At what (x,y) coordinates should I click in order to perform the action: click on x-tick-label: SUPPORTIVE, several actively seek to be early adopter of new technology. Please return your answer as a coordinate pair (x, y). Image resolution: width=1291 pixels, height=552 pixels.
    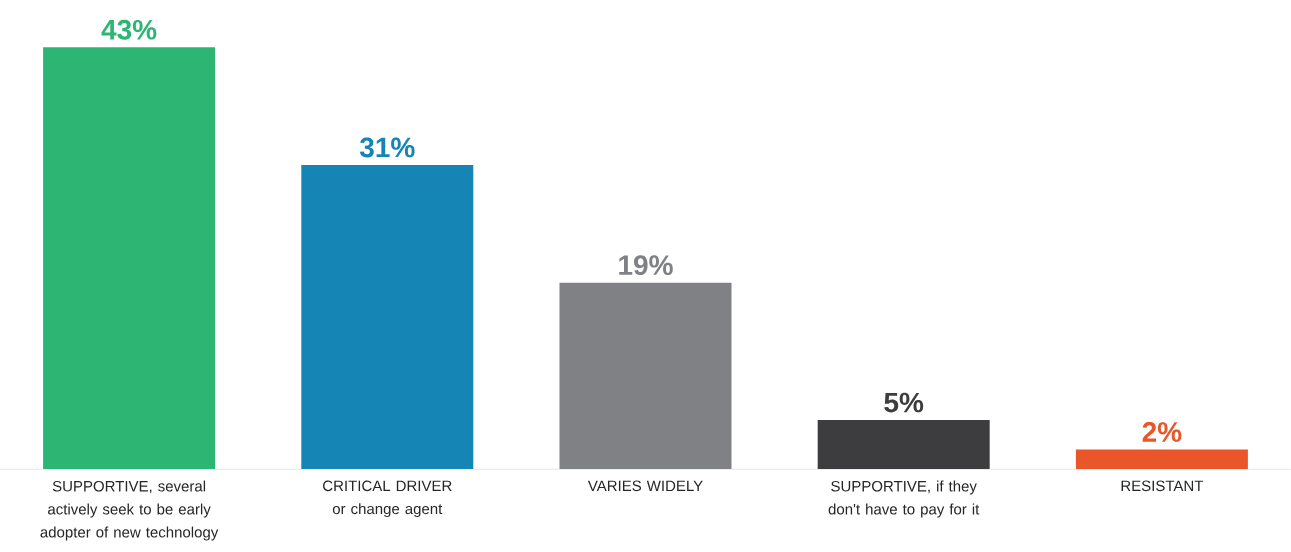
    Looking at the image, I should click on (129, 510).